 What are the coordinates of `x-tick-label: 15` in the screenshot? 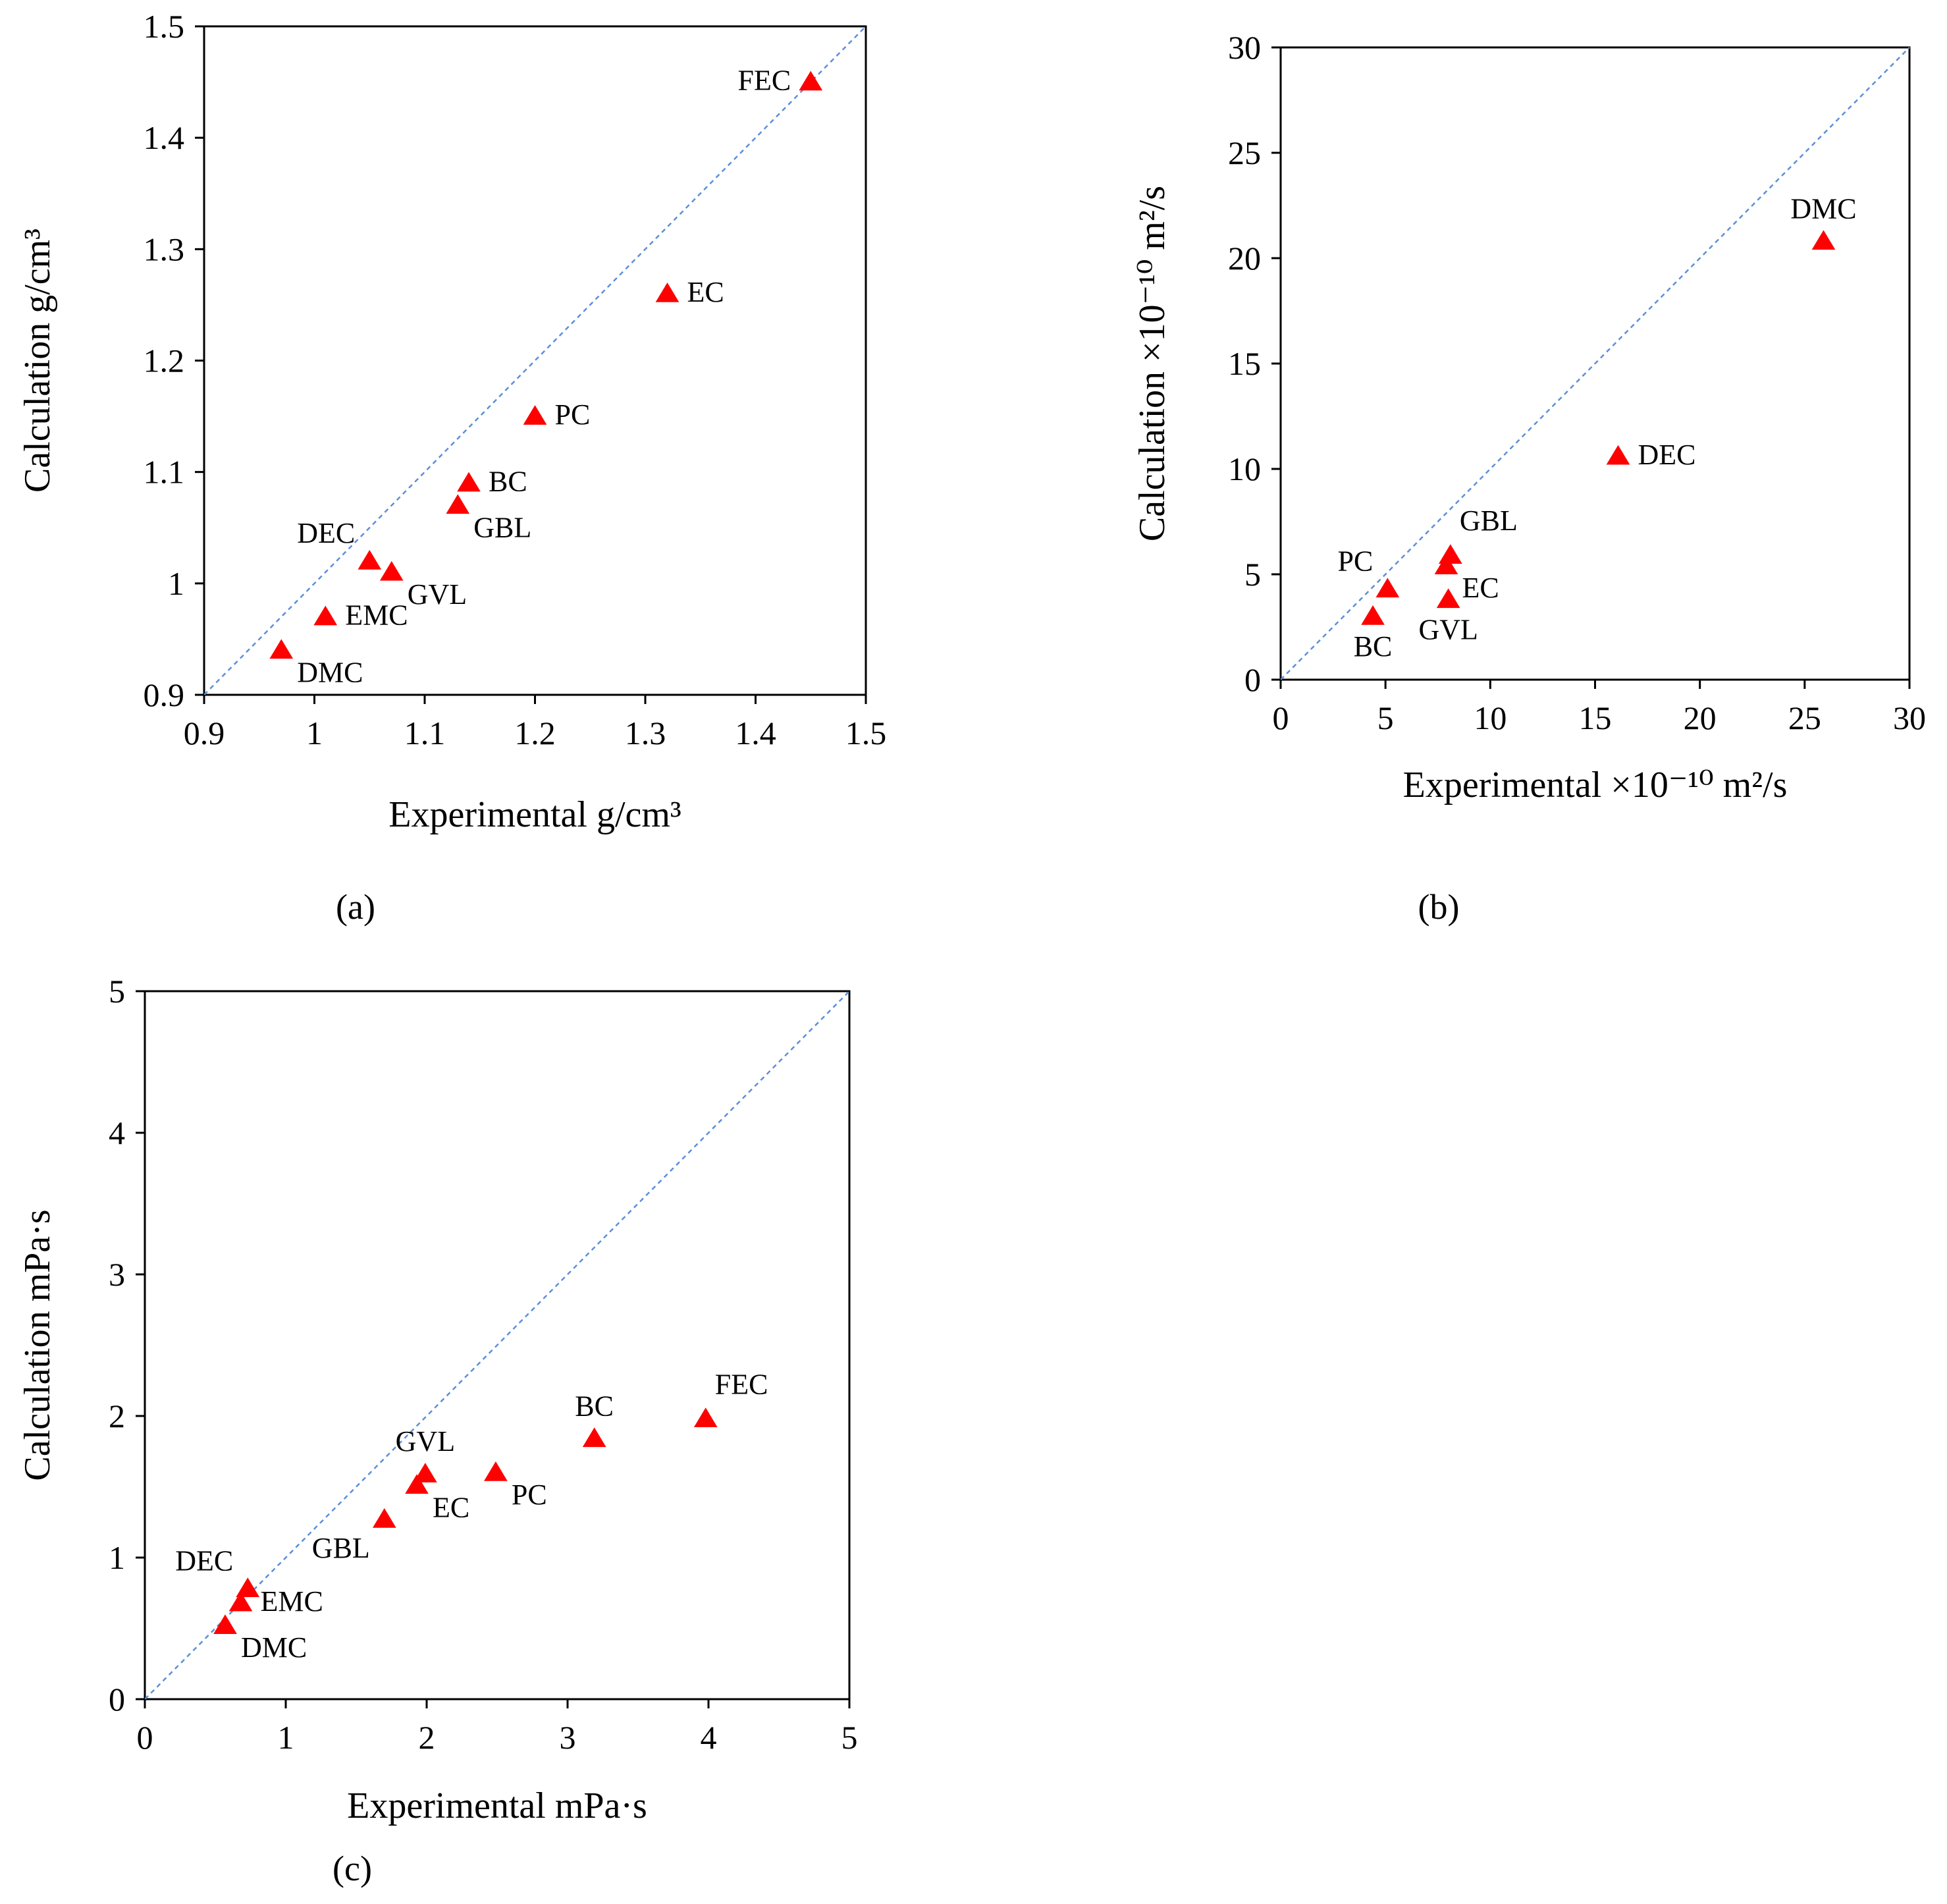 It's located at (1595, 717).